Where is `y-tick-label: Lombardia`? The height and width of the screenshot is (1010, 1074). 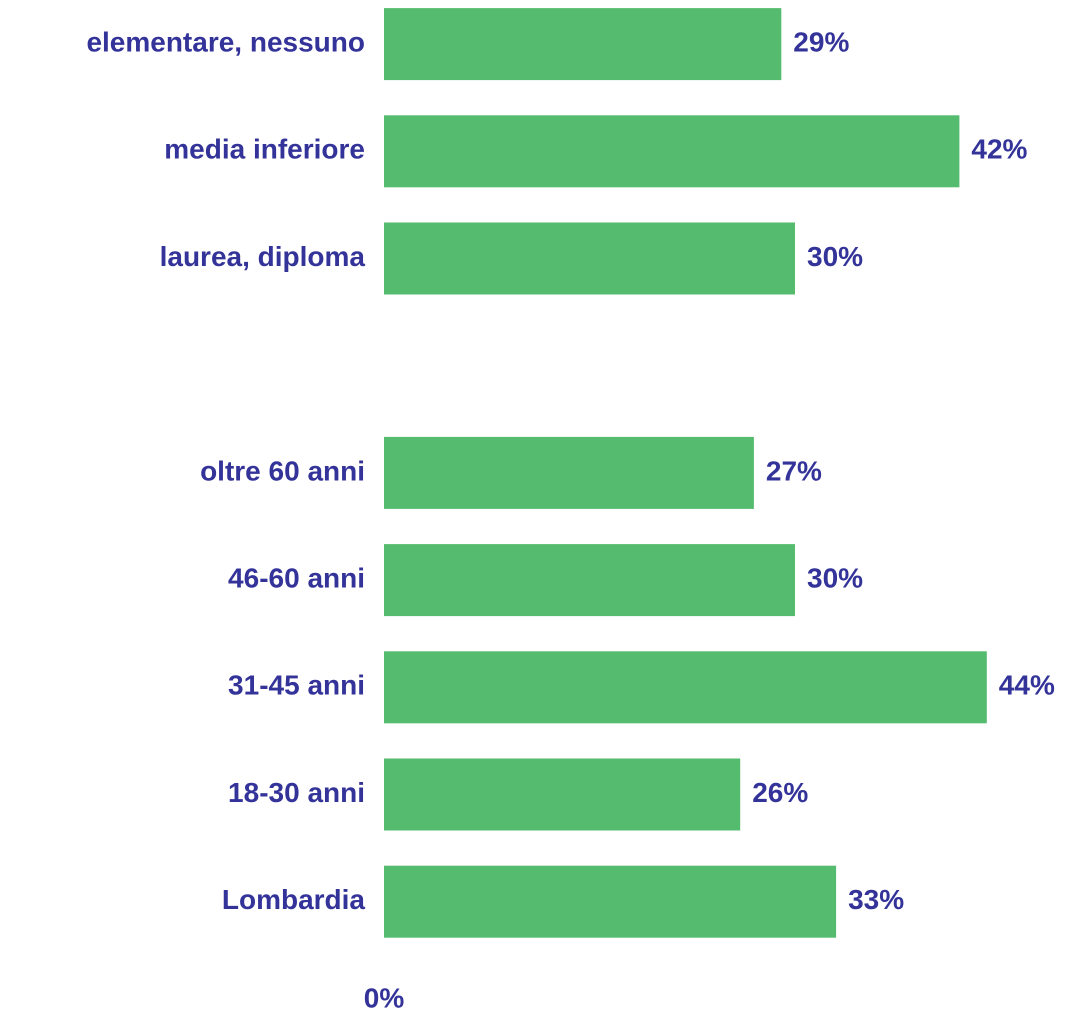 y-tick-label: Lombardia is located at coordinates (294, 899).